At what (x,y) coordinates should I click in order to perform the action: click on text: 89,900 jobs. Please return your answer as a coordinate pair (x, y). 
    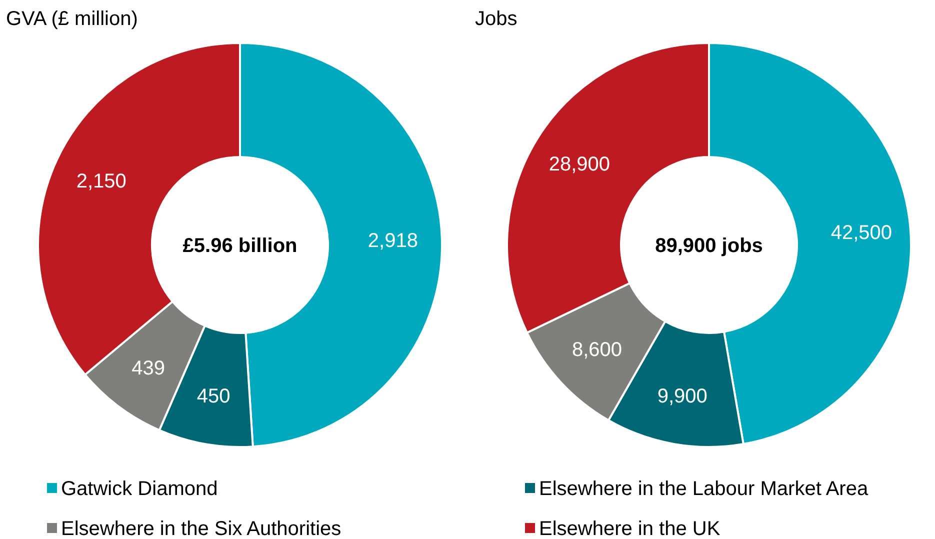
    Looking at the image, I should click on (709, 246).